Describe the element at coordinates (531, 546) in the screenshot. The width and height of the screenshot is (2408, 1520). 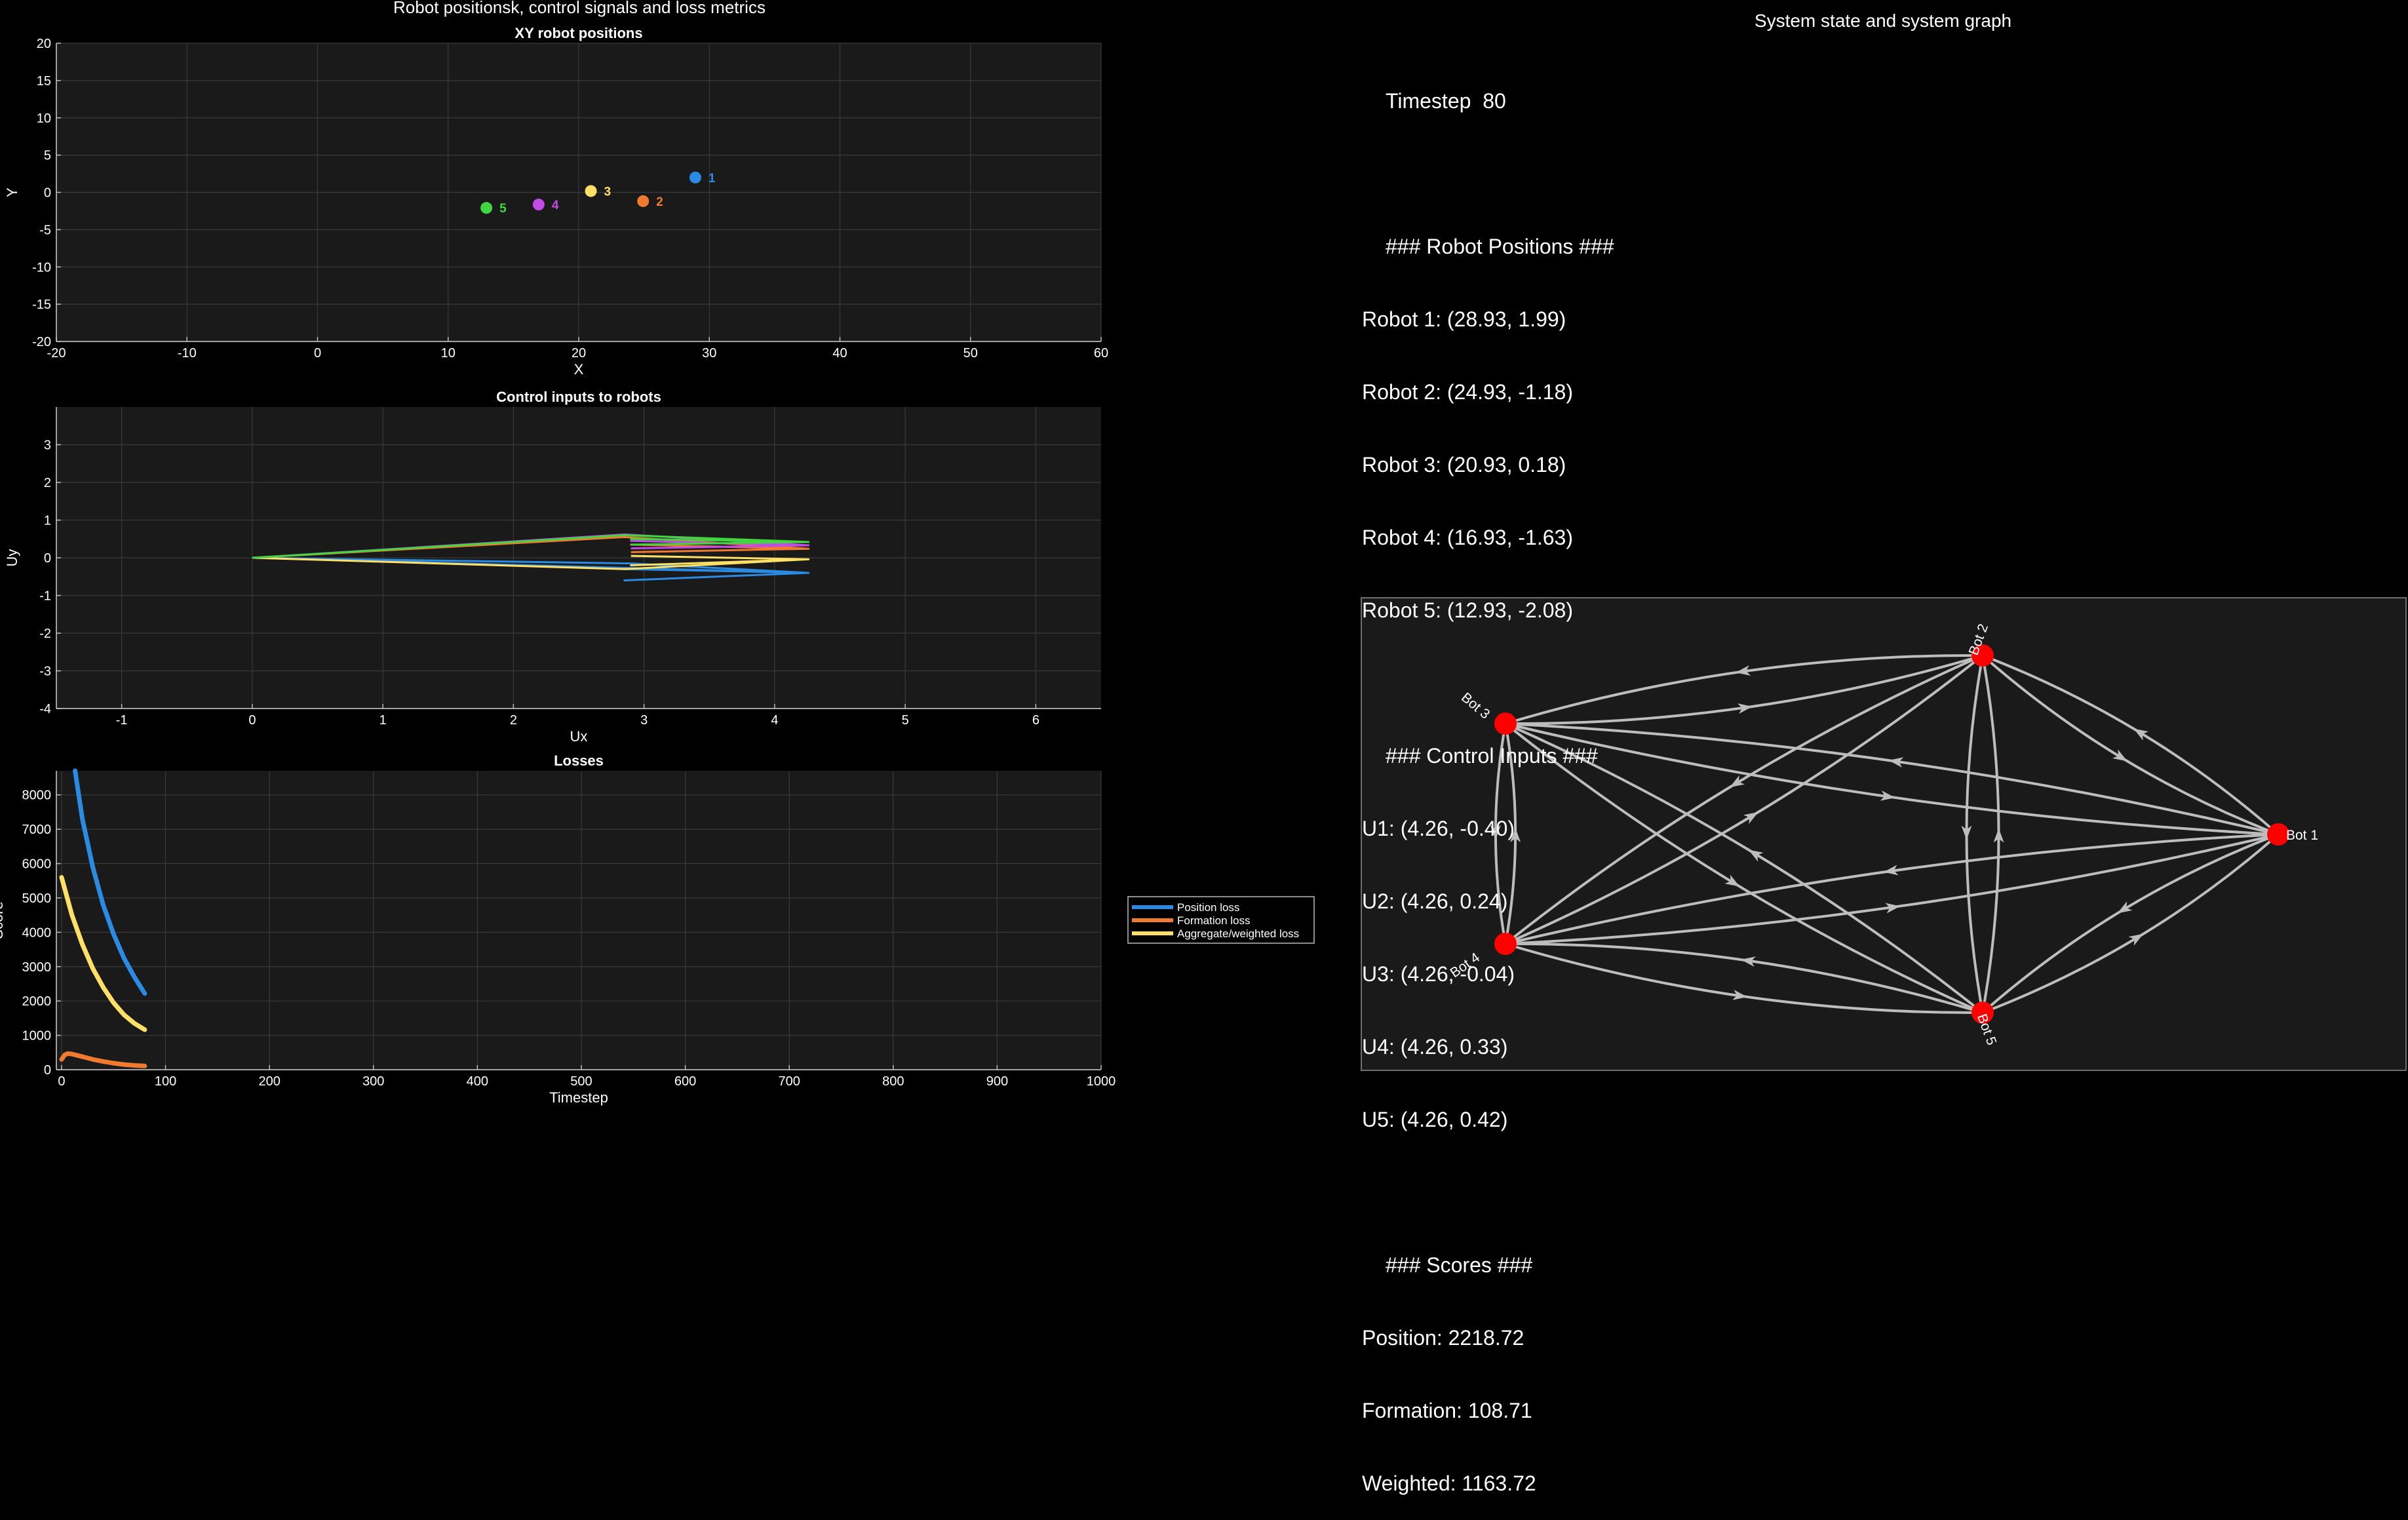
I see `control-series-U5` at that location.